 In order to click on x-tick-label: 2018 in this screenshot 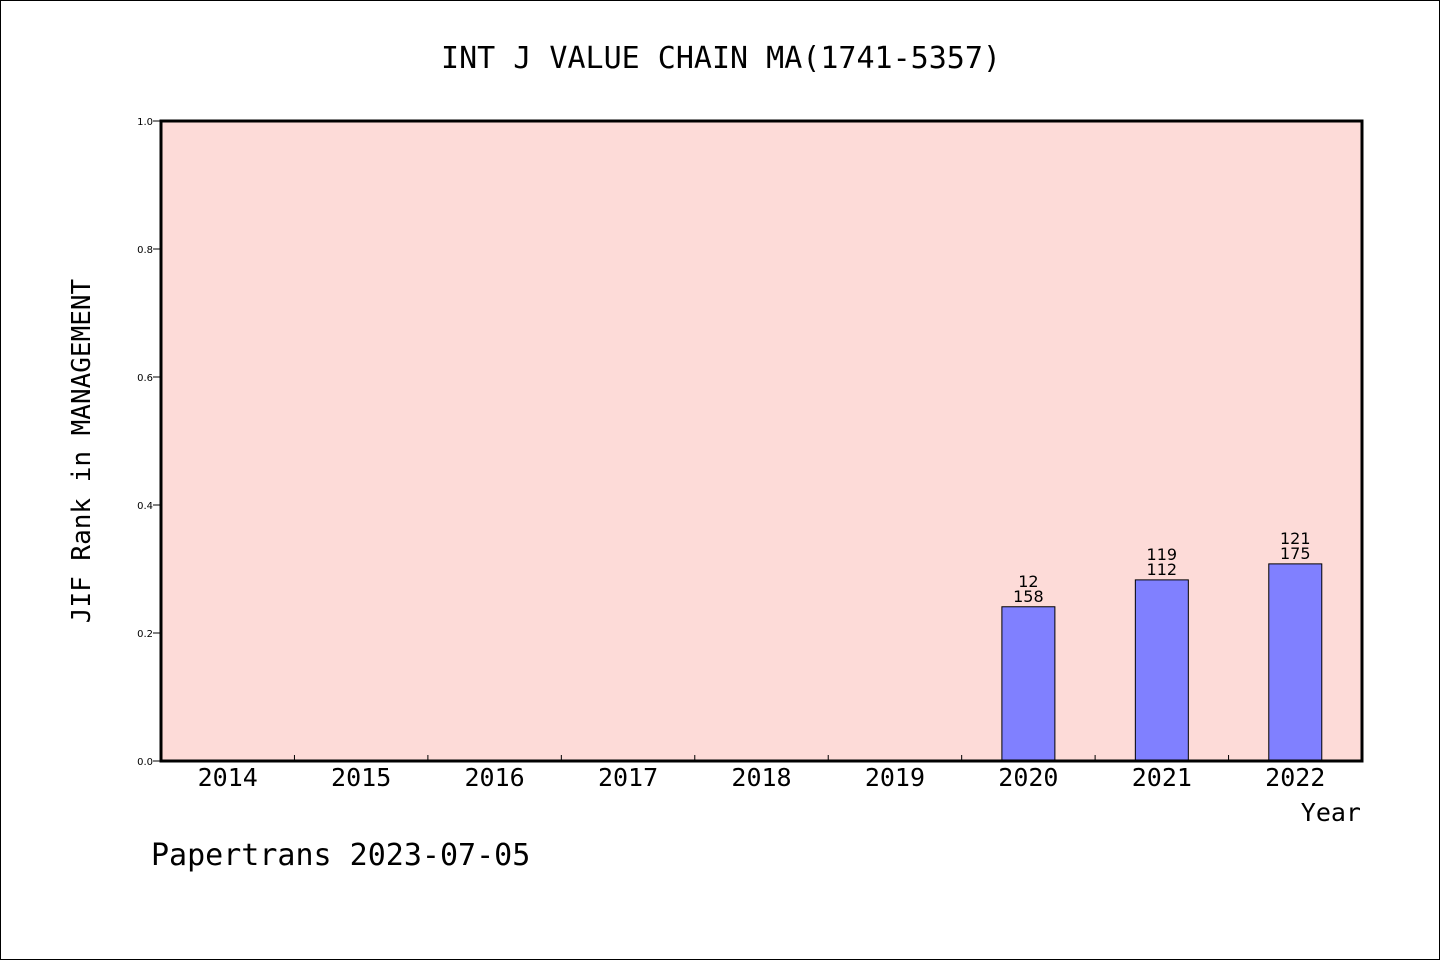, I will do `click(761, 777)`.